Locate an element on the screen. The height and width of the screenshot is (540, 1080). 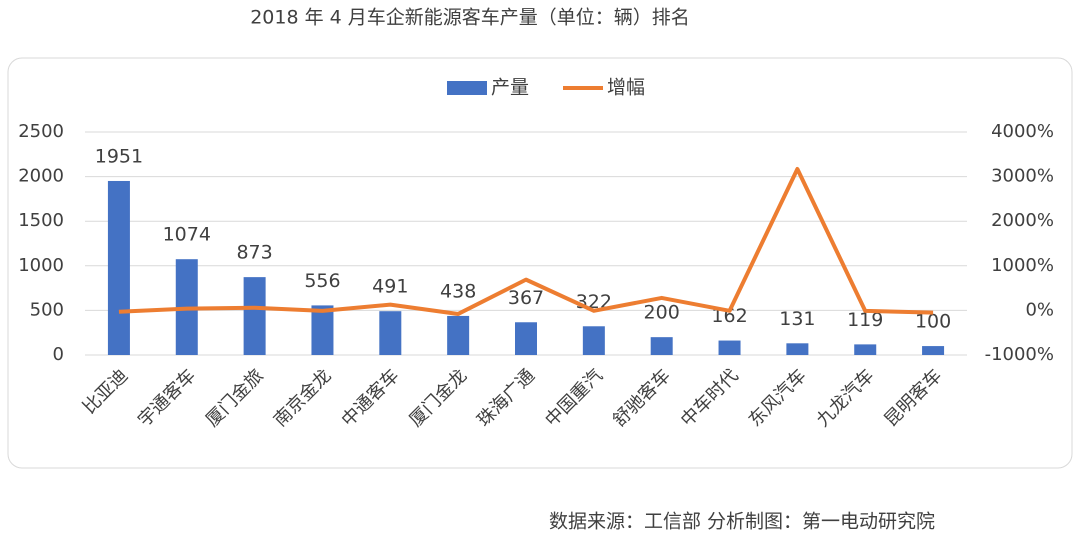
data-label: 556 is located at coordinates (322, 281).